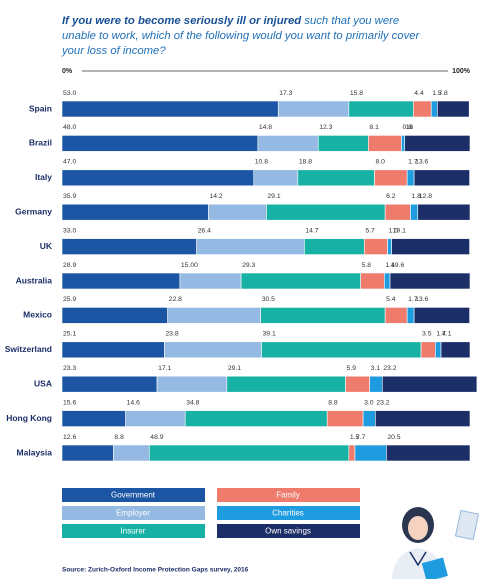 The width and height of the screenshot is (480, 579). Describe the element at coordinates (356, 93) in the screenshot. I see `value-label: 15.8` at that location.